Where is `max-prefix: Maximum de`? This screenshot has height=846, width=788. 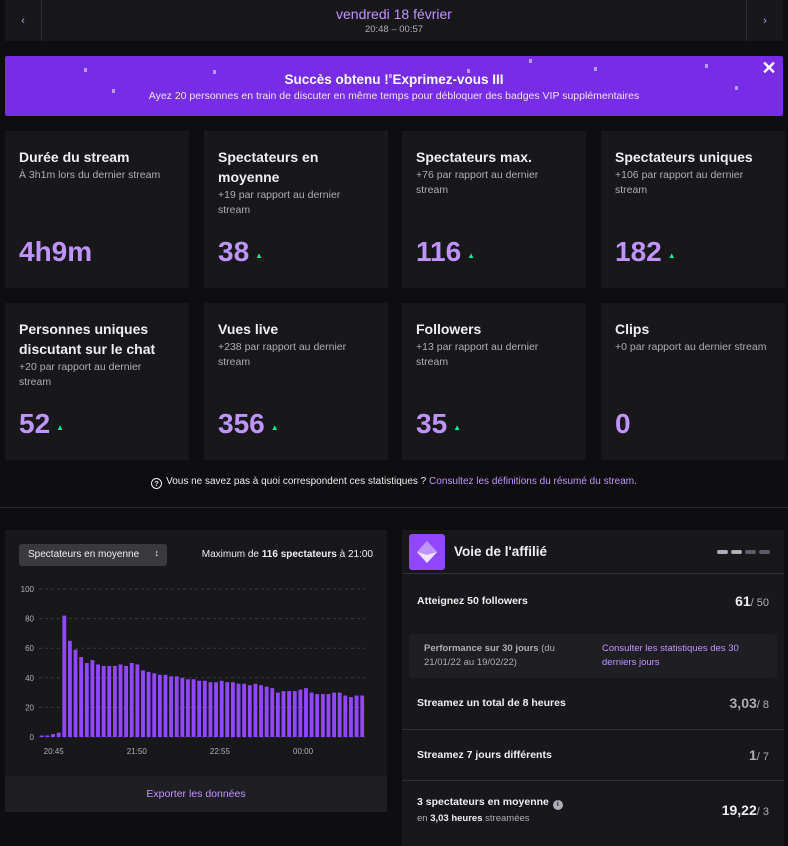 max-prefix: Maximum de is located at coordinates (230, 554).